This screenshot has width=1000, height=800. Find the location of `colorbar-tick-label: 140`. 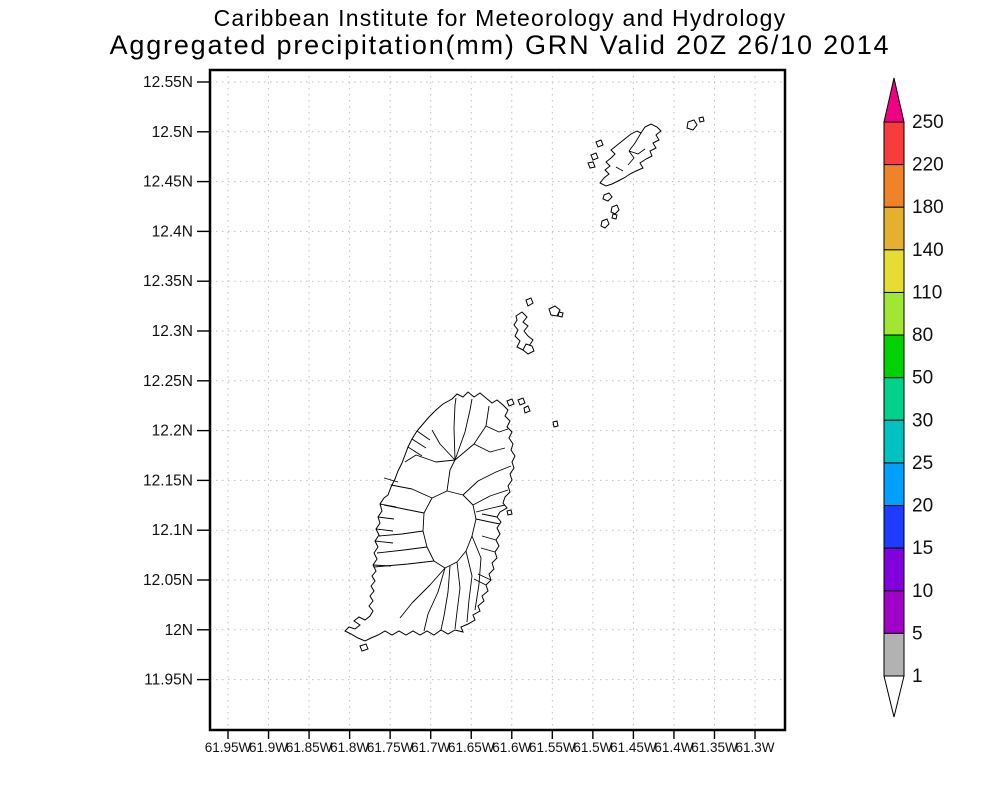

colorbar-tick-label: 140 is located at coordinates (928, 250).